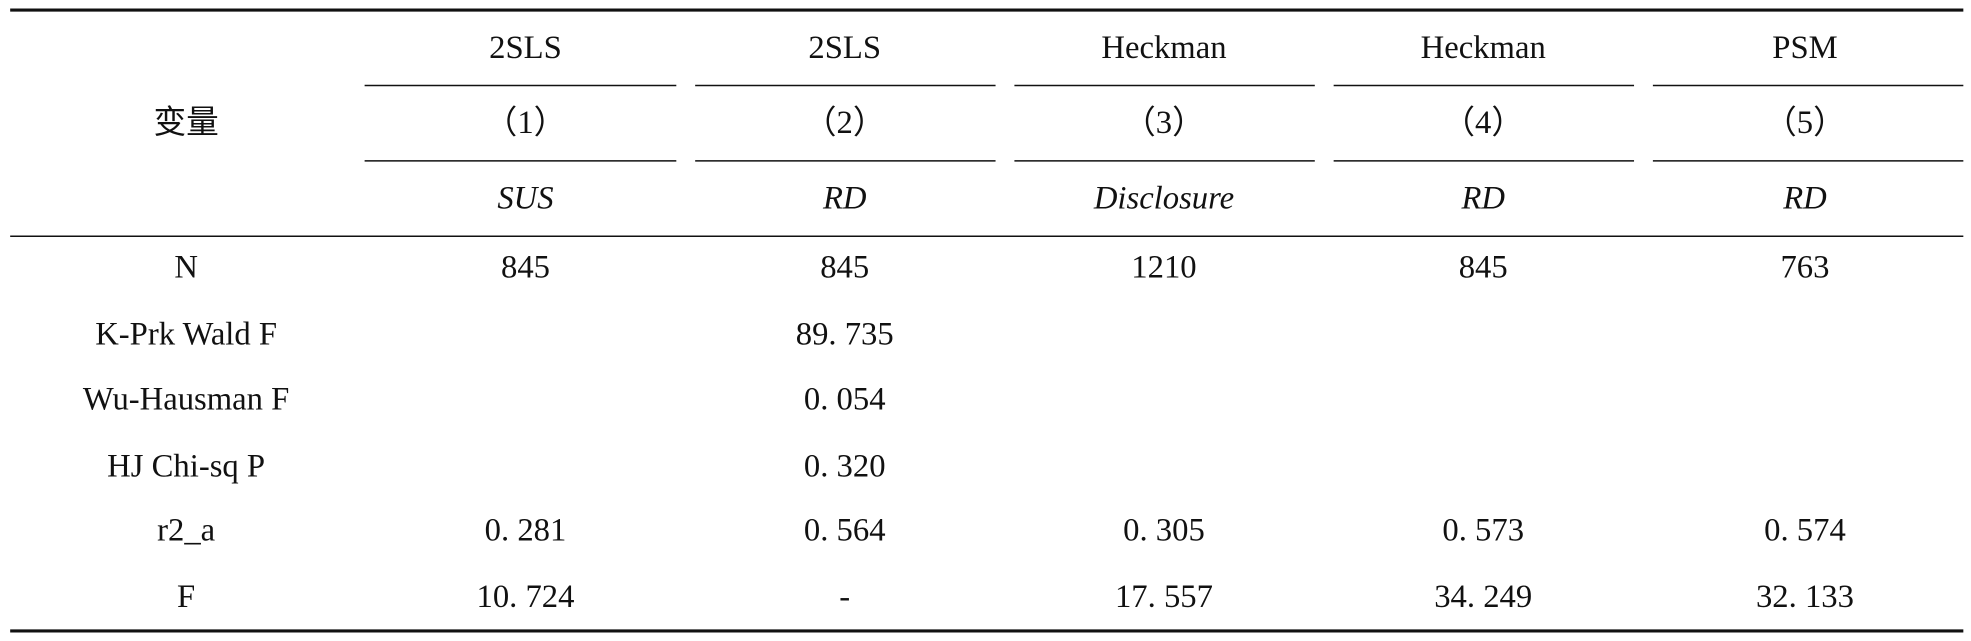 The height and width of the screenshot is (641, 1971). Describe the element at coordinates (1804, 268) in the screenshot. I see `cell-value: 763` at that location.